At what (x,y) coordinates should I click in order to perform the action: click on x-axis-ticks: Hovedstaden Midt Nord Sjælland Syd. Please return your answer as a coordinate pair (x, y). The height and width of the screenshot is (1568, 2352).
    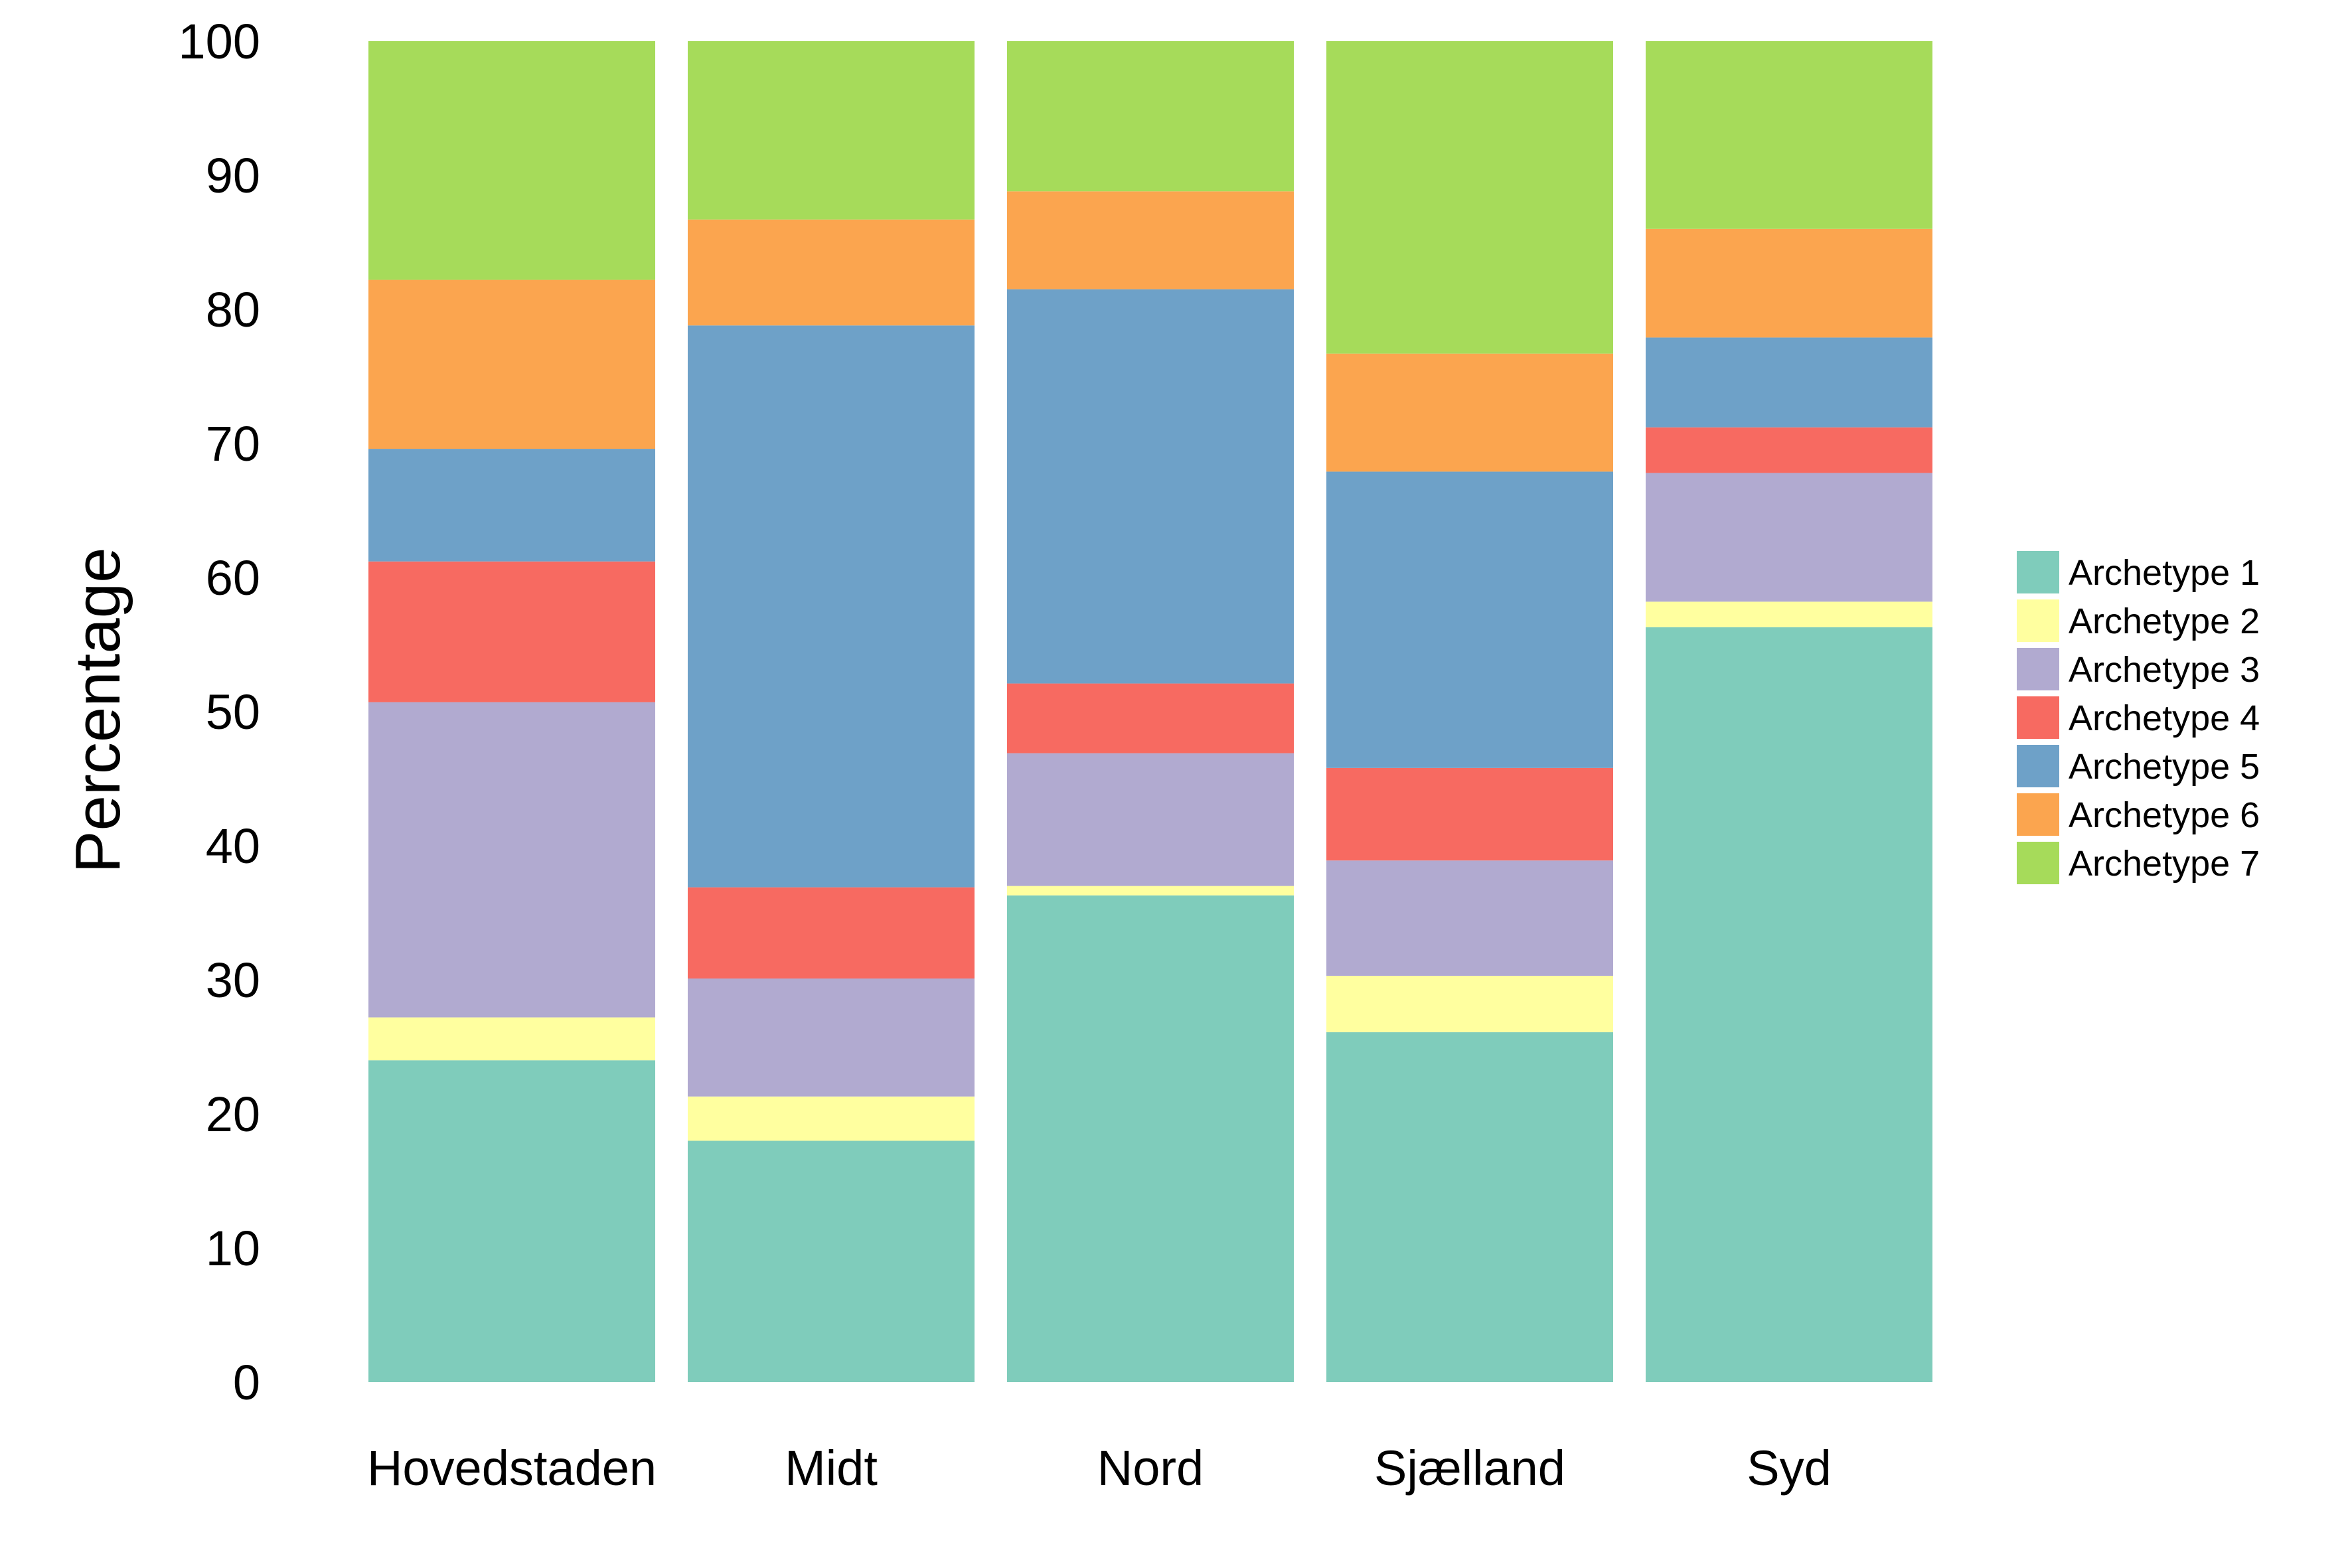
    Looking at the image, I should click on (1099, 1468).